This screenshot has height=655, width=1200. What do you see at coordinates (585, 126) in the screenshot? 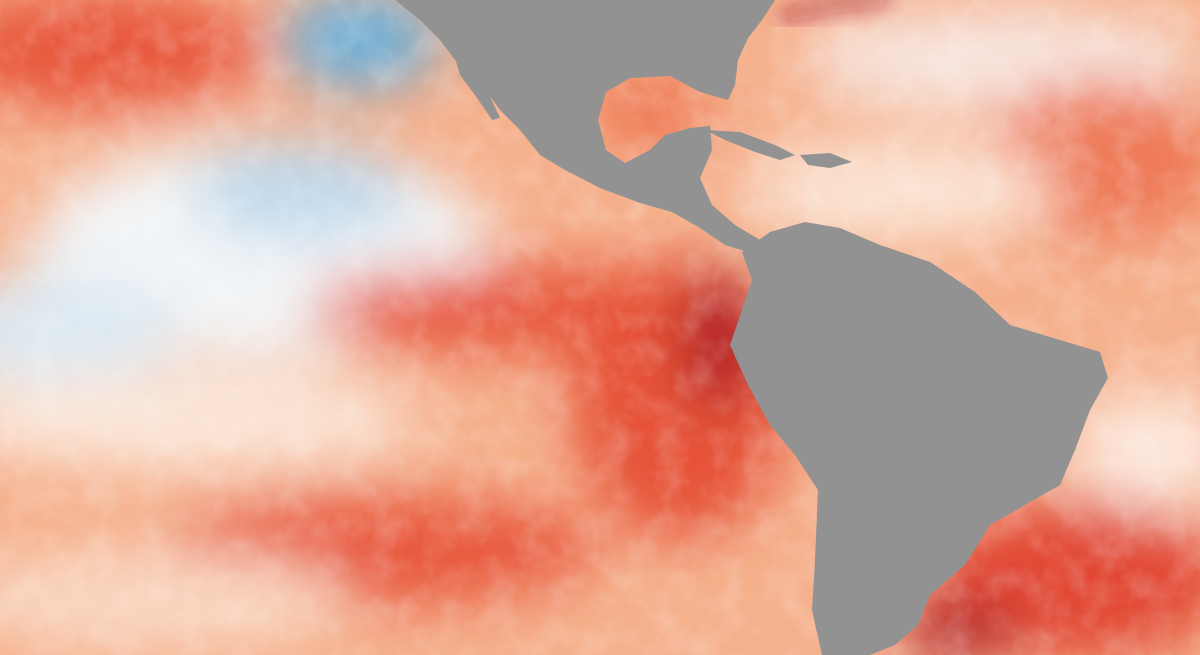
I see `north-central-america` at bounding box center [585, 126].